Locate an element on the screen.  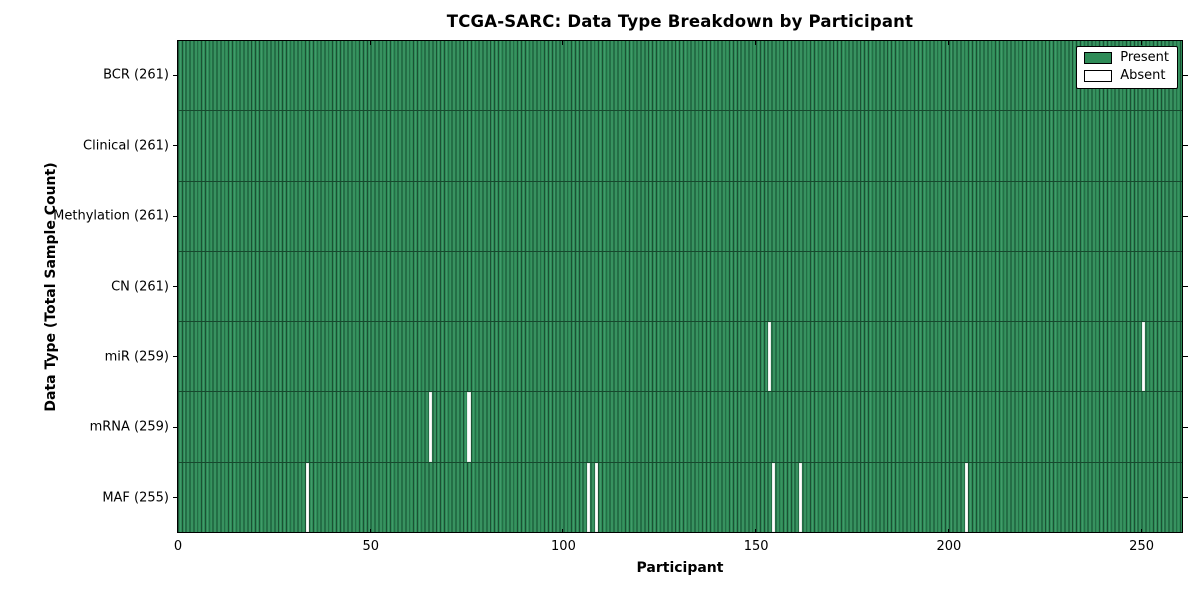
legend-entry-absent: Absent is located at coordinates (1126, 76).